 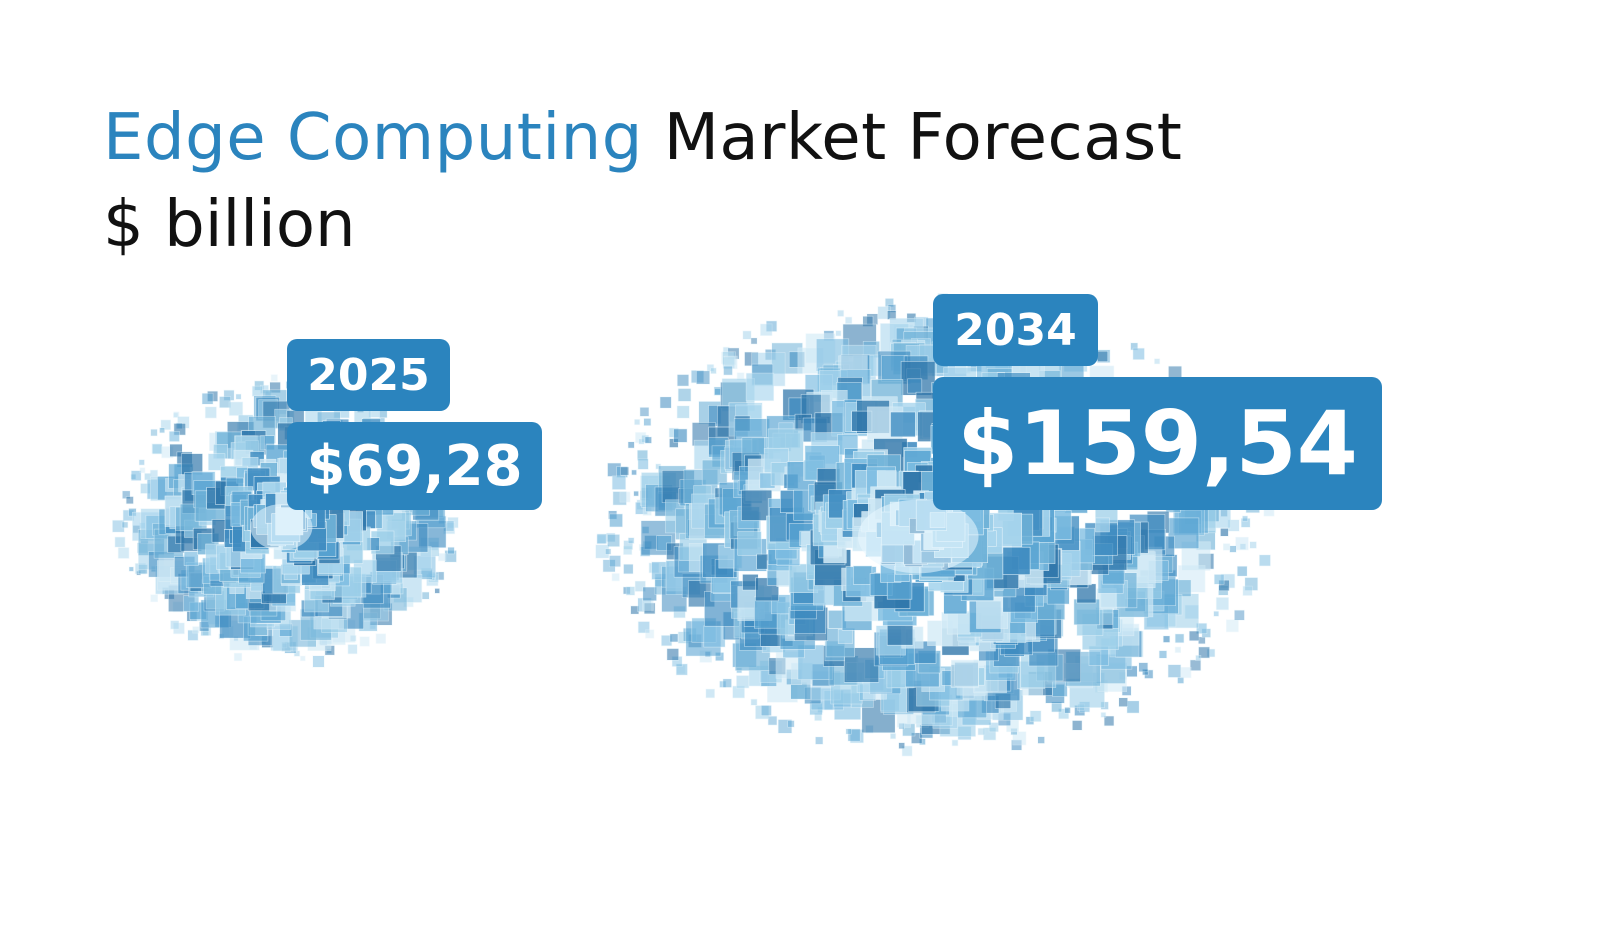 I want to click on chart-title: Edge Computing Market Forecast, so click(x=642, y=138).